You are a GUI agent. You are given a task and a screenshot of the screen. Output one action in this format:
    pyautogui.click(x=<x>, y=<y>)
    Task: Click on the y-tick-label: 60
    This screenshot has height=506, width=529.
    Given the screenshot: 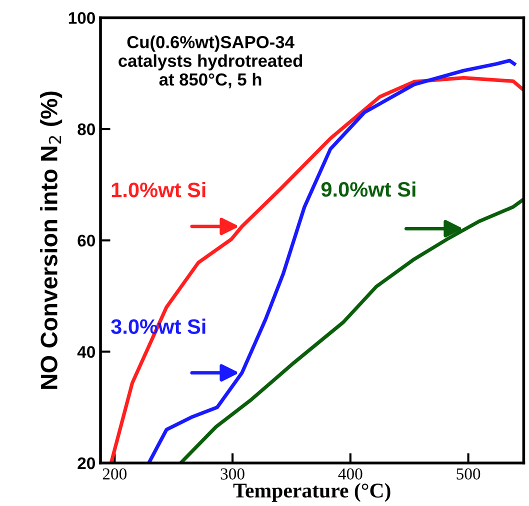 What is the action you would take?
    pyautogui.click(x=86, y=240)
    